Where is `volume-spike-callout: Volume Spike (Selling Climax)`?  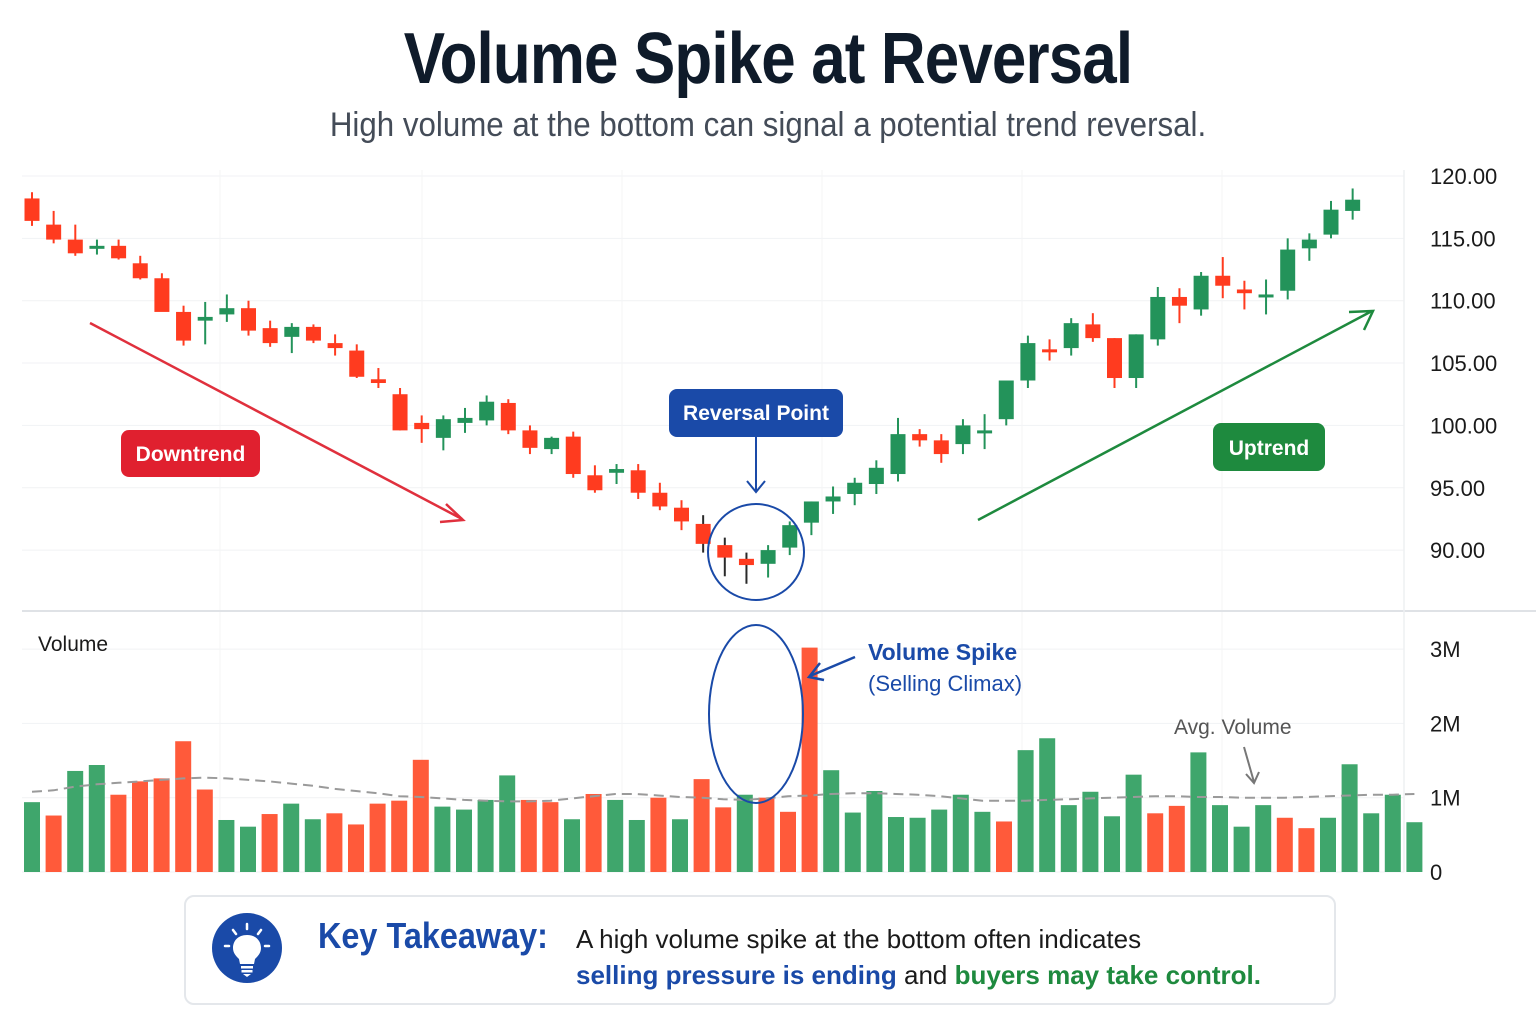
volume-spike-callout: Volume Spike (Selling Climax) is located at coordinates (865, 714).